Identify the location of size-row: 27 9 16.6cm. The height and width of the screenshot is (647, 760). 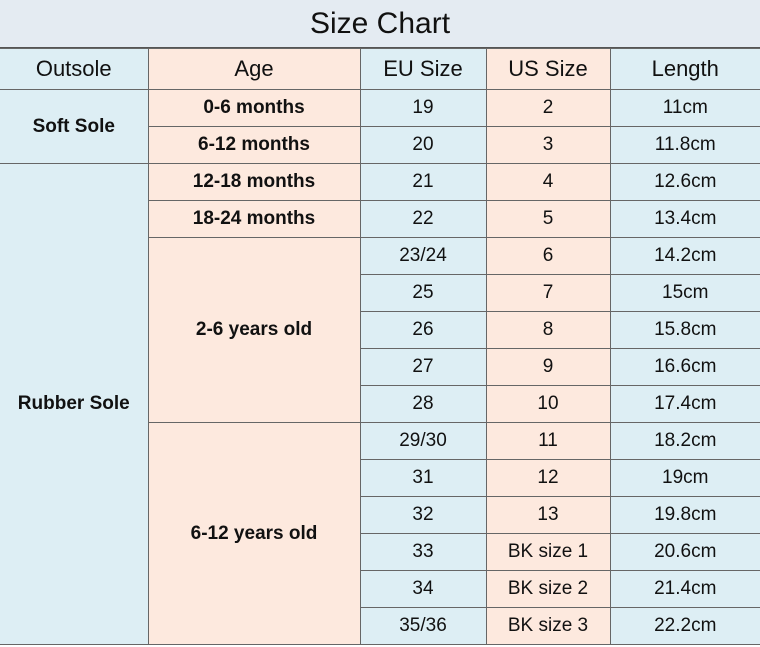
(380, 367).